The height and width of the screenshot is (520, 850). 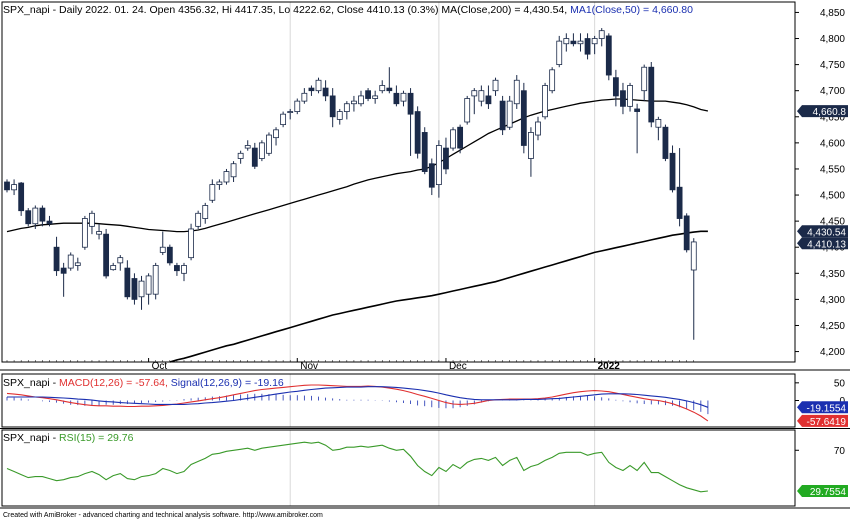 I want to click on rsi-tag-shape, so click(x=822, y=491).